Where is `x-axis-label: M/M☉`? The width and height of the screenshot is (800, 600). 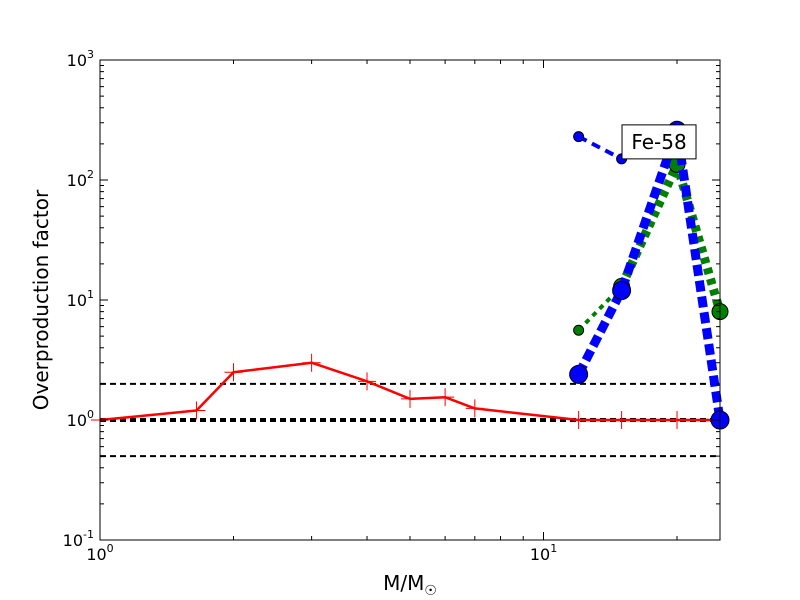
x-axis-label: M/M☉ is located at coordinates (410, 585).